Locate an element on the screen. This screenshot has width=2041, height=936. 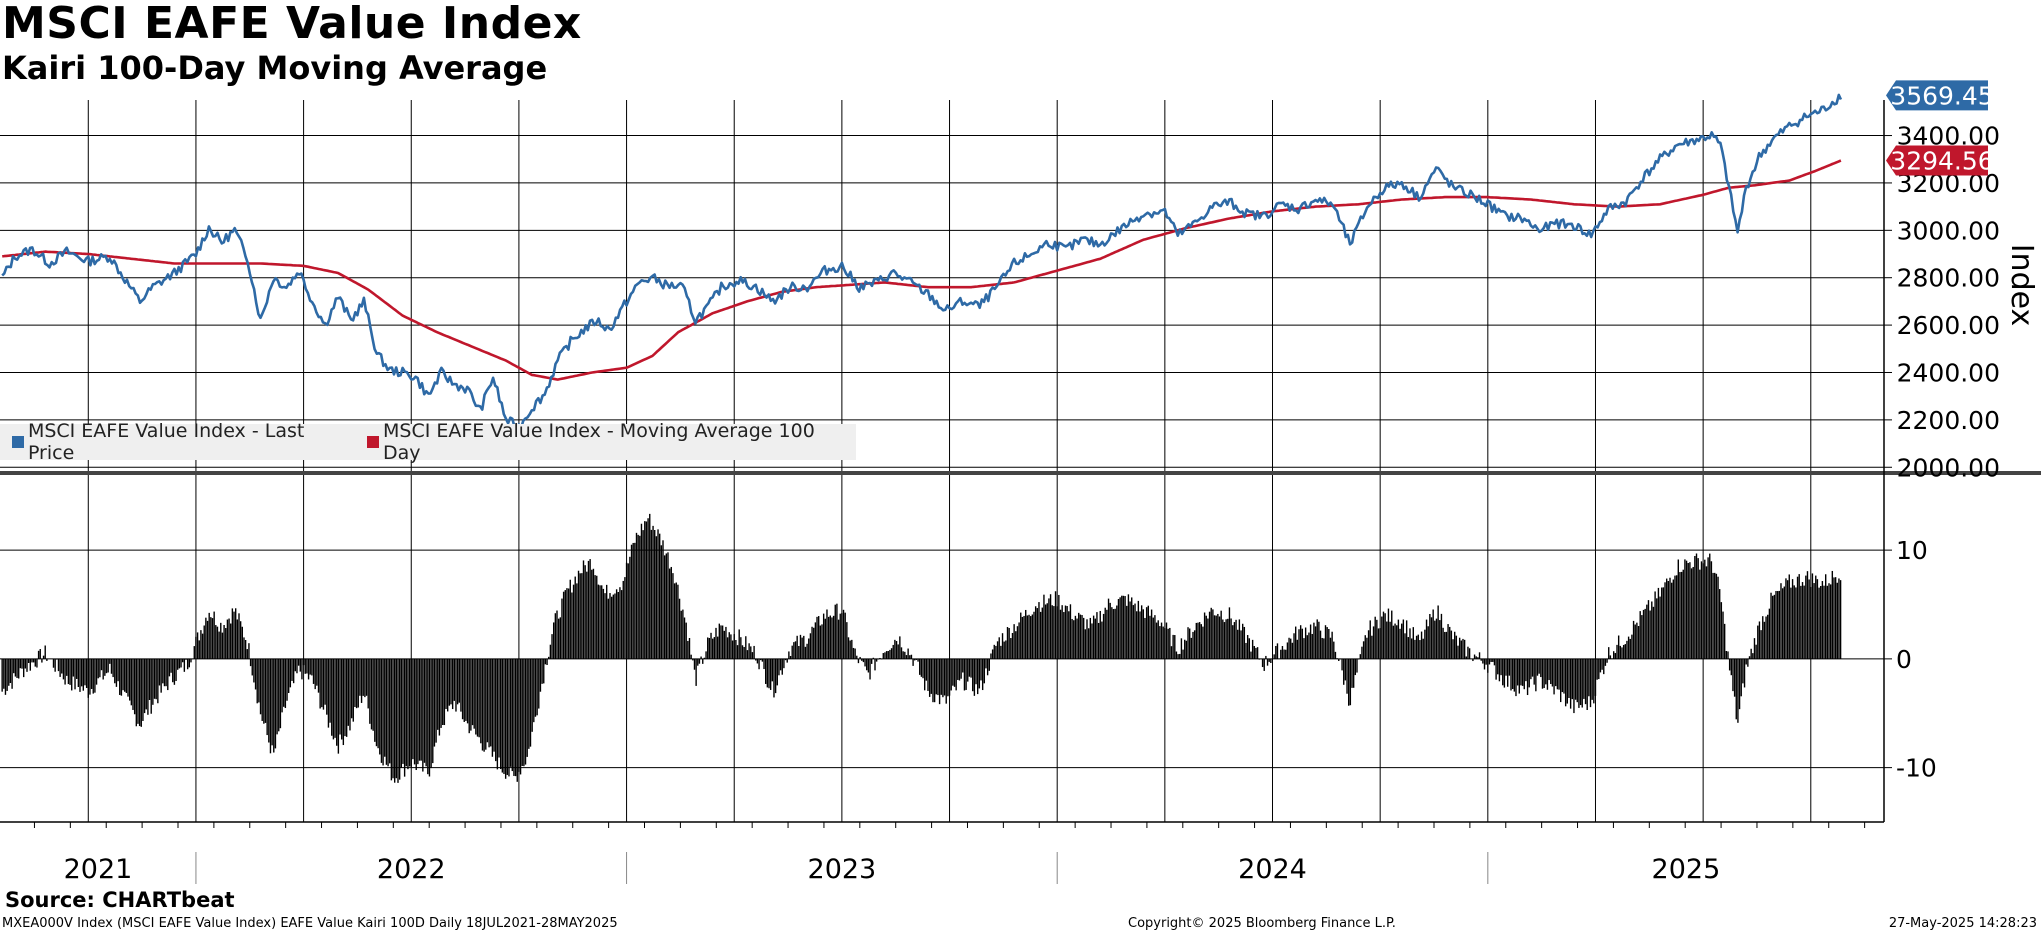
ytick-label-bottom: -10 is located at coordinates (1916, 768).